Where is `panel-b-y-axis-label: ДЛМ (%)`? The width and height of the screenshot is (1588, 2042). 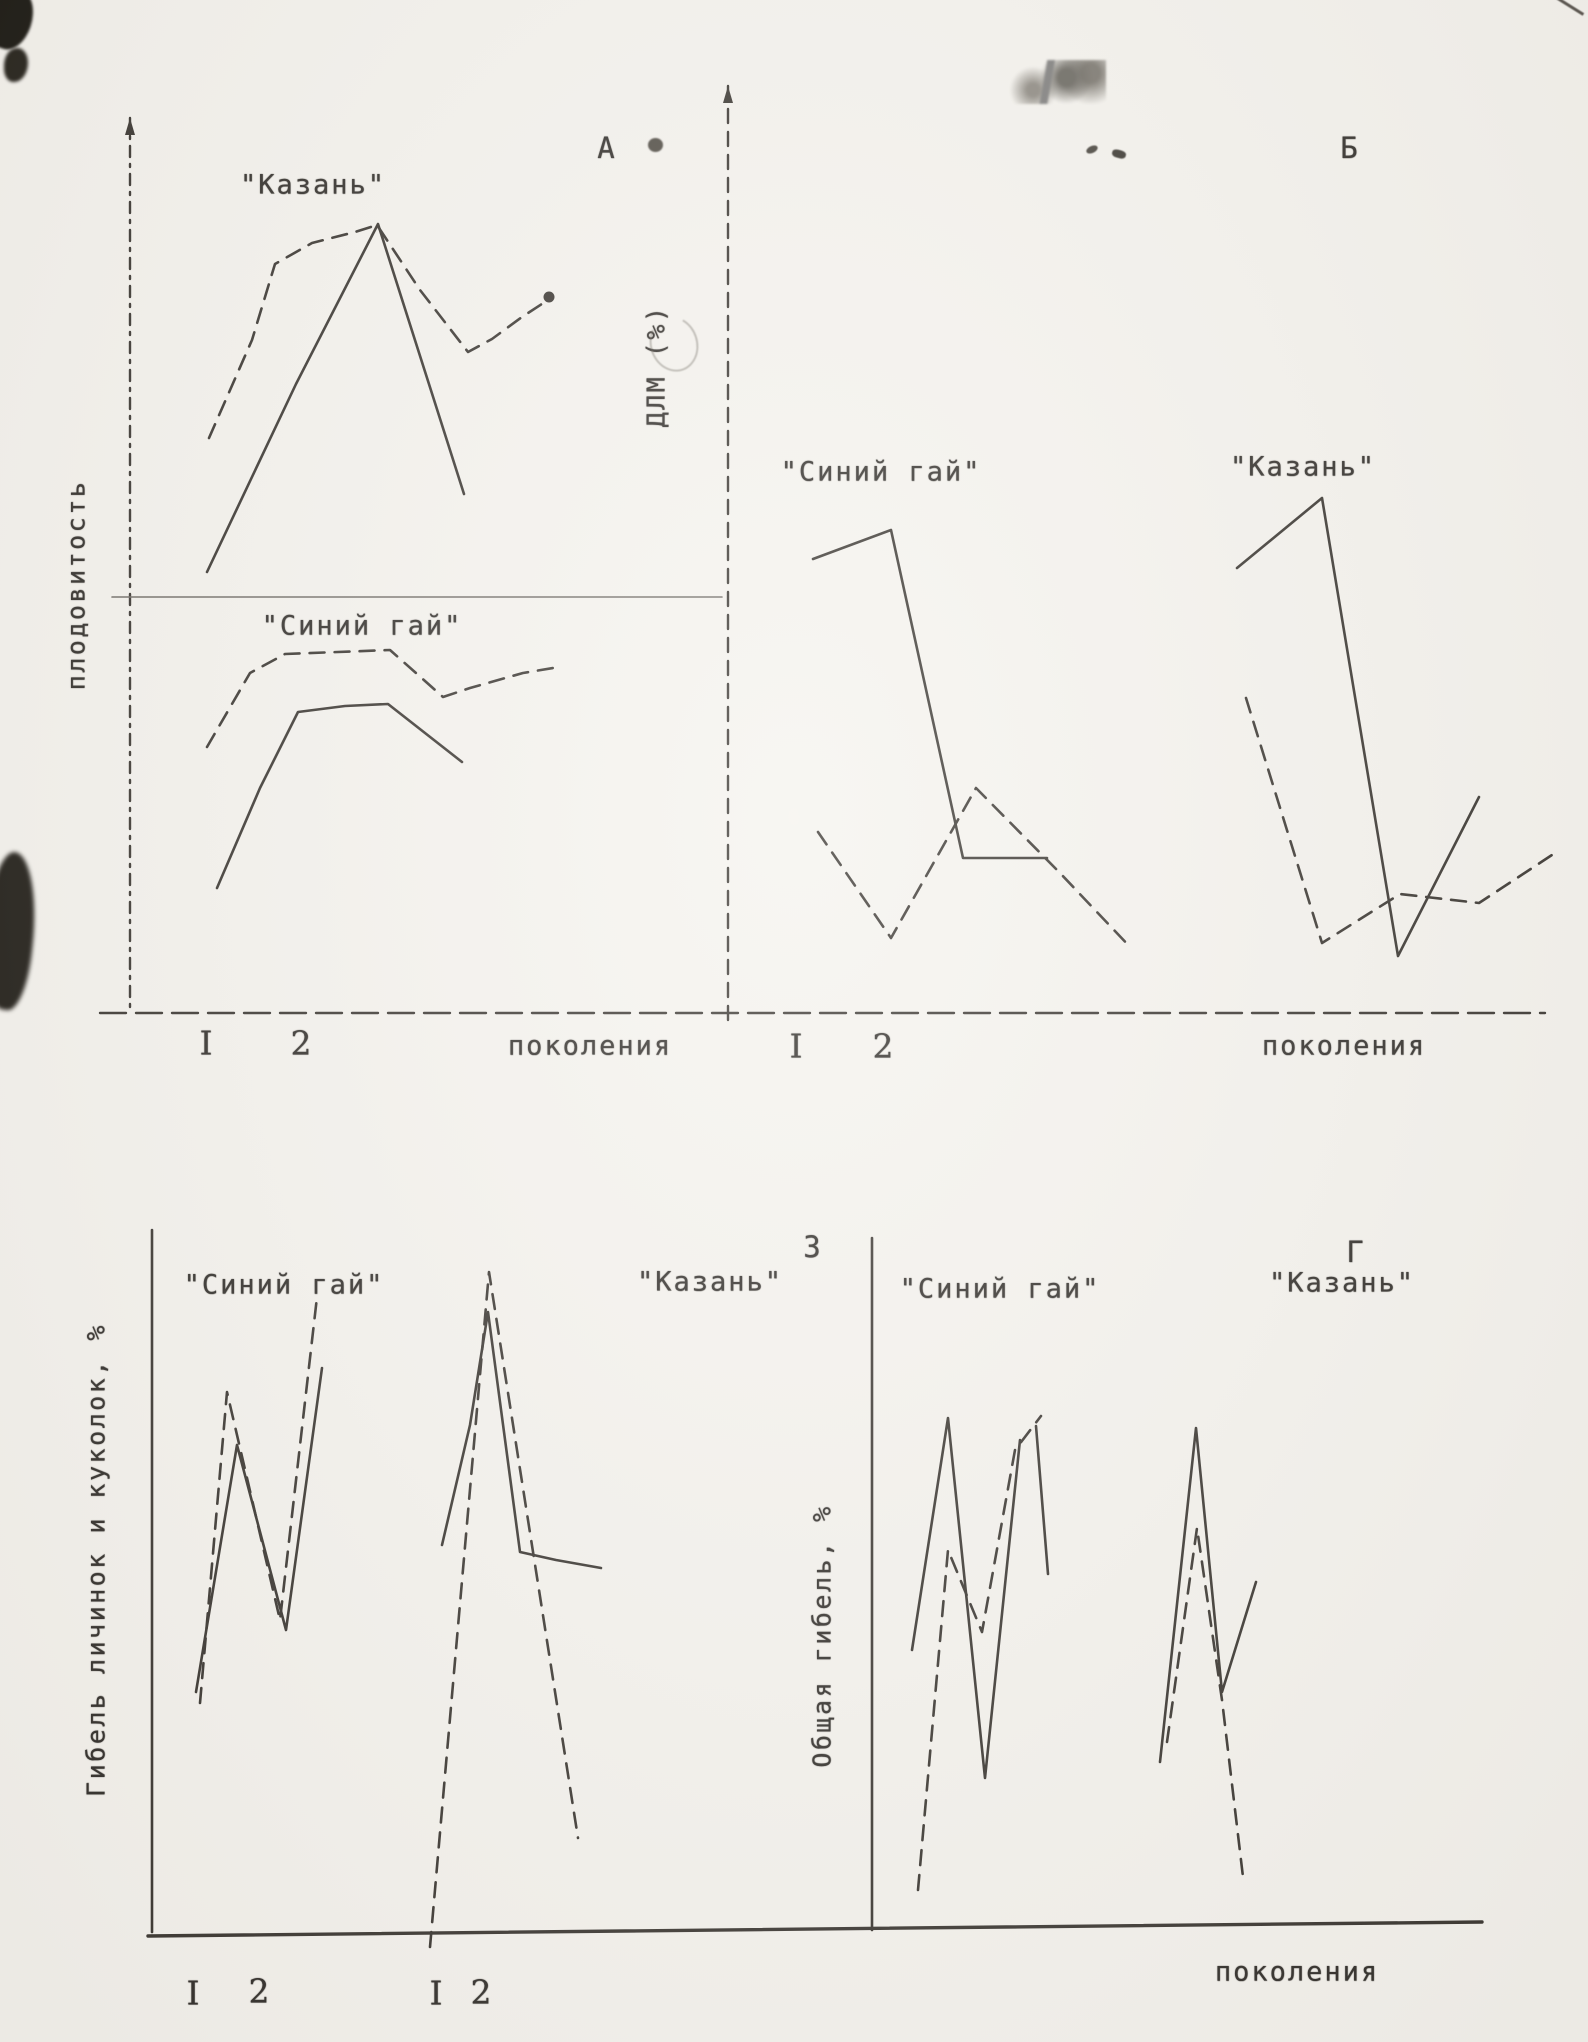 panel-b-y-axis-label: ДЛМ (%) is located at coordinates (656, 366).